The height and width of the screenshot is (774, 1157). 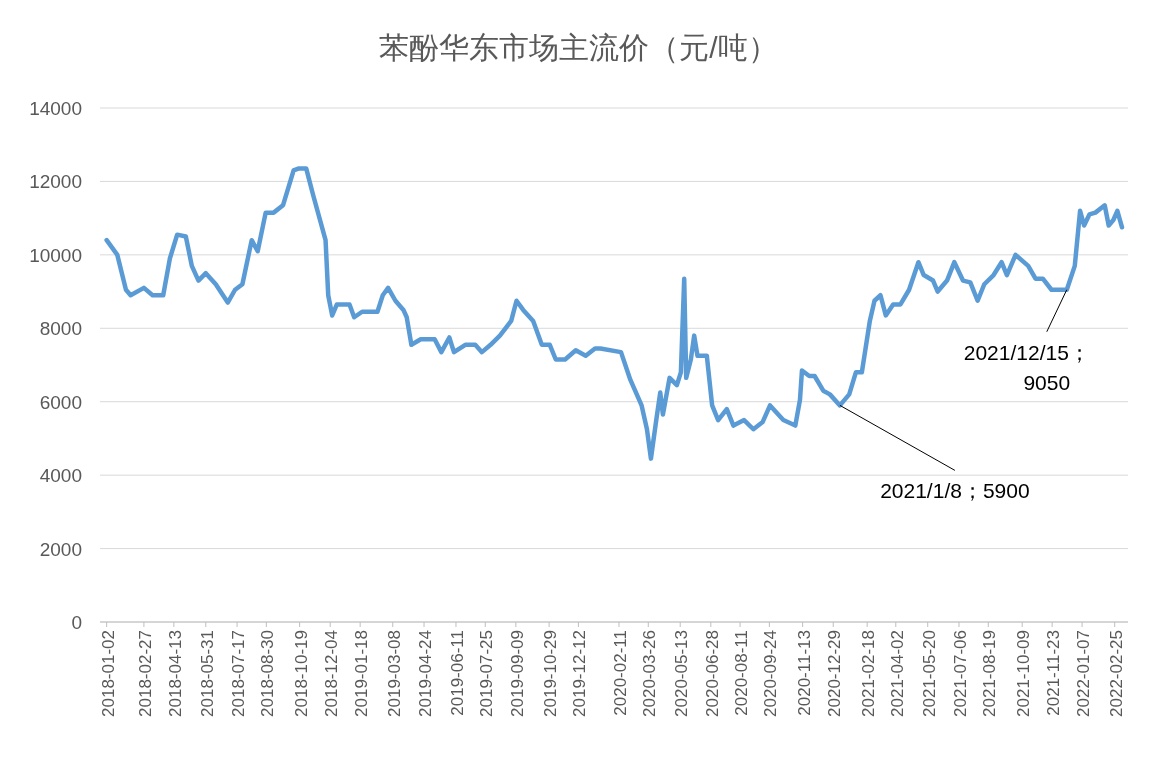 What do you see at coordinates (578, 47) in the screenshot?
I see `chart-title: 苯酚华东市场主流价（元/吨）` at bounding box center [578, 47].